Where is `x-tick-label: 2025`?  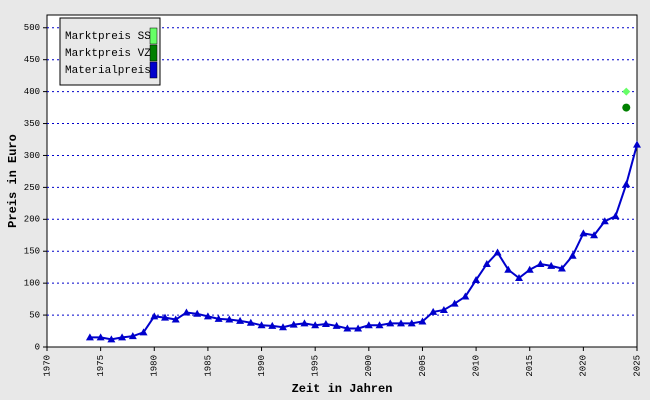 x-tick-label: 2025 is located at coordinates (637, 366).